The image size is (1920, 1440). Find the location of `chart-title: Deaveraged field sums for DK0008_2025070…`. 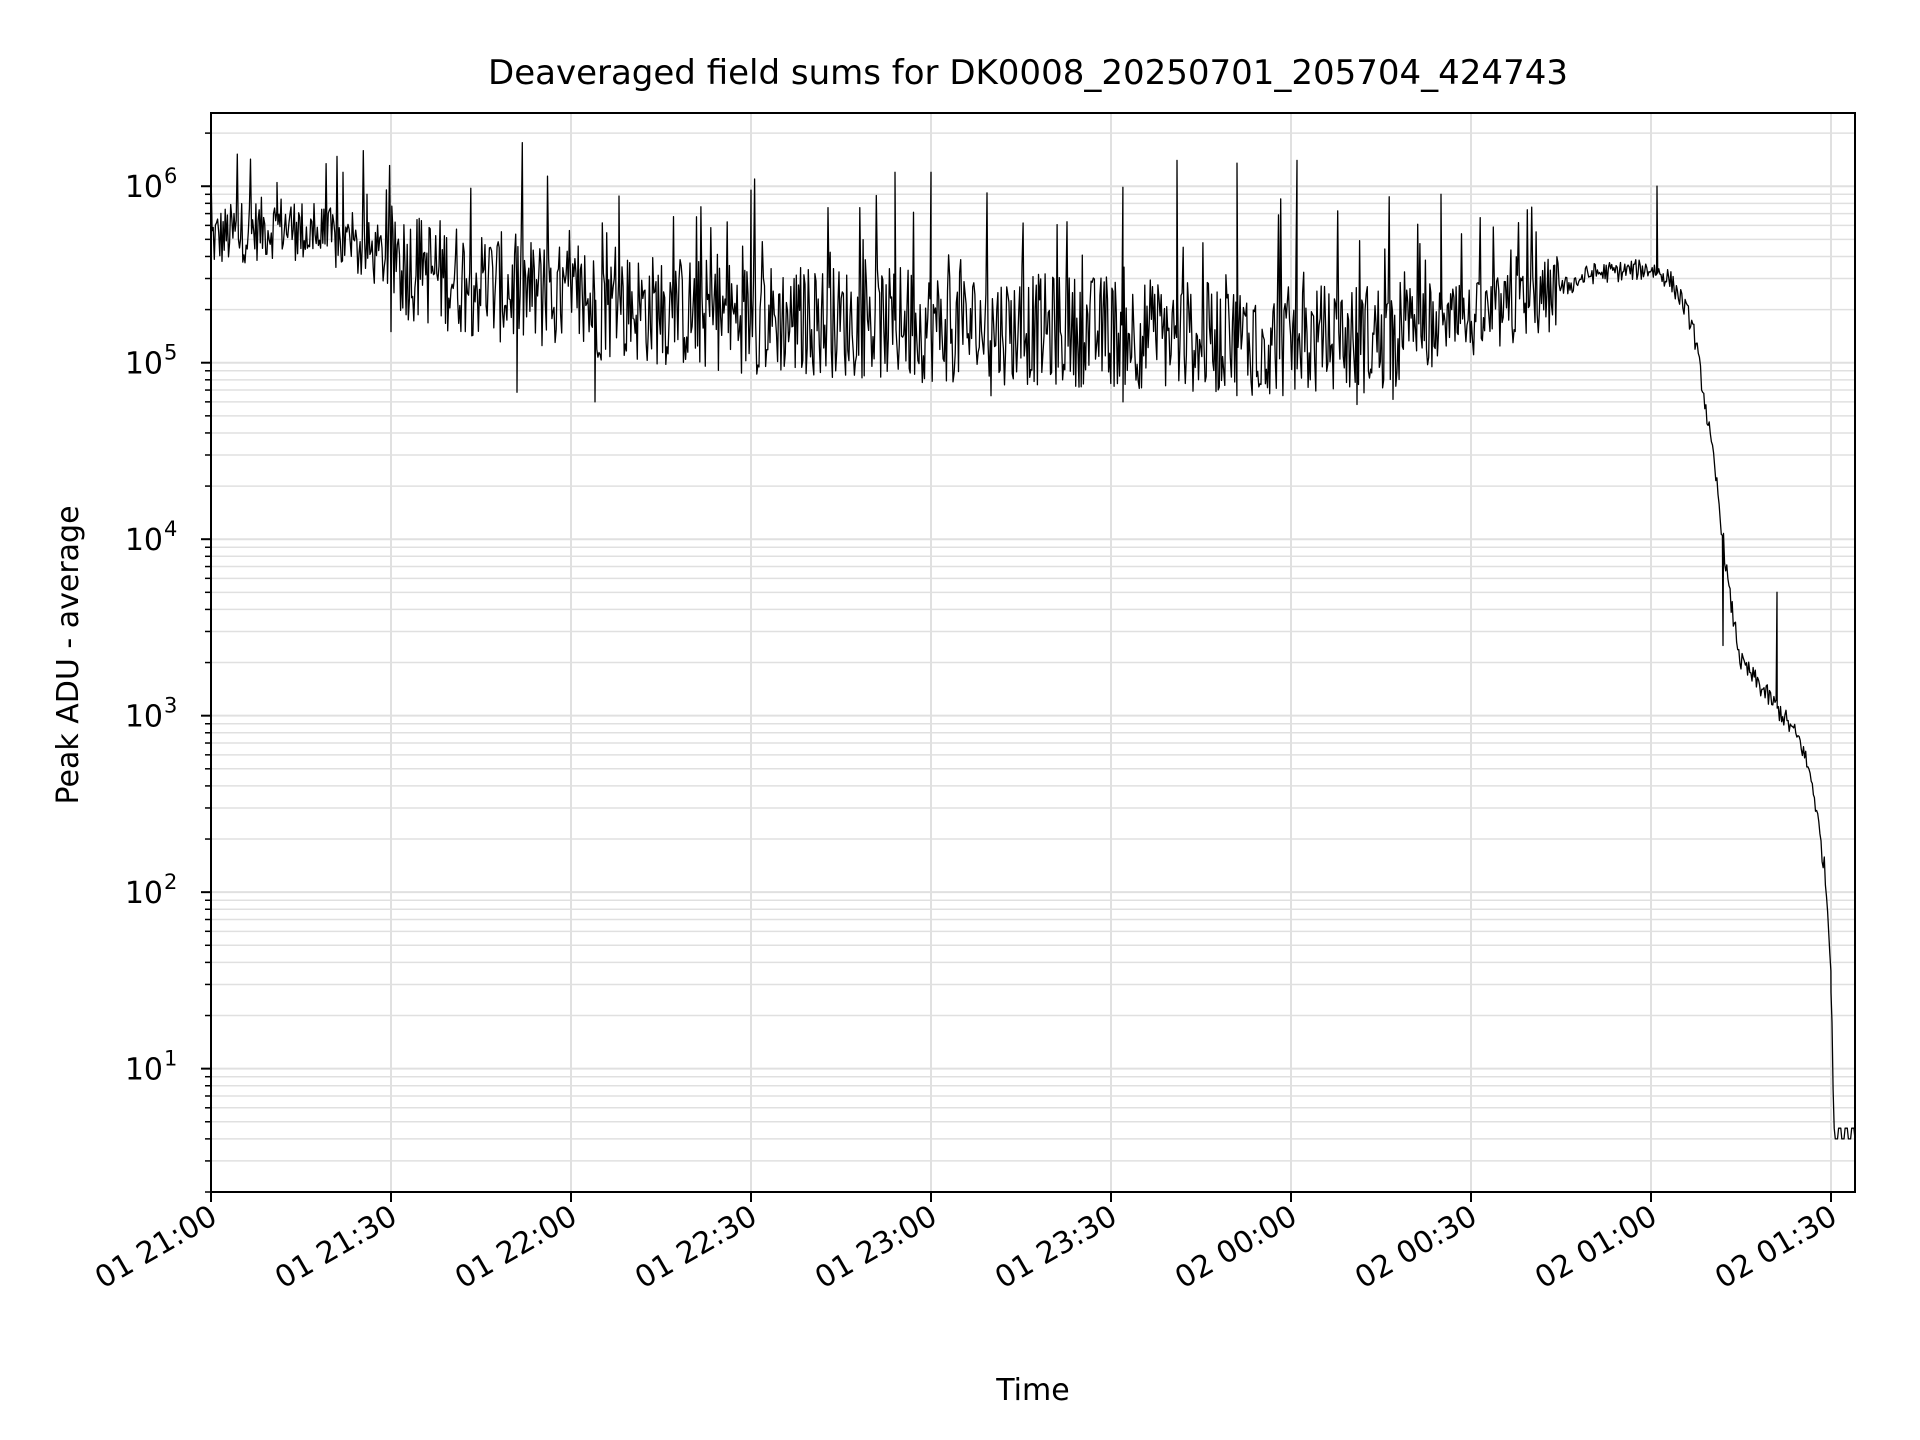

chart-title: Deaveraged field sums for DK0008_2025070… is located at coordinates (1028, 73).